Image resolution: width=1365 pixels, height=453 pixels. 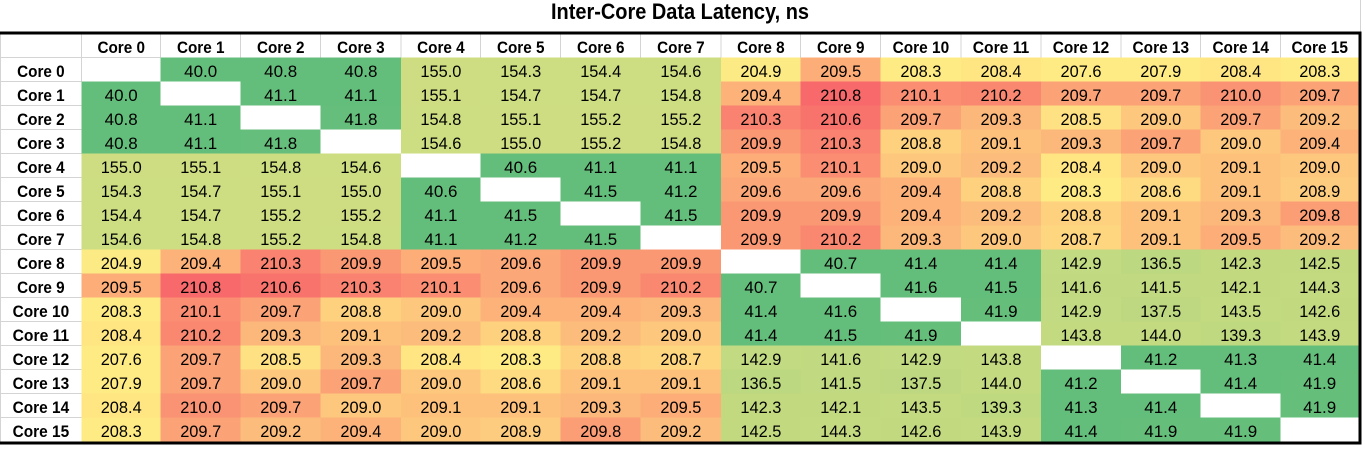 What do you see at coordinates (1081, 72) in the screenshot?
I see `svg-text: 207.6` at bounding box center [1081, 72].